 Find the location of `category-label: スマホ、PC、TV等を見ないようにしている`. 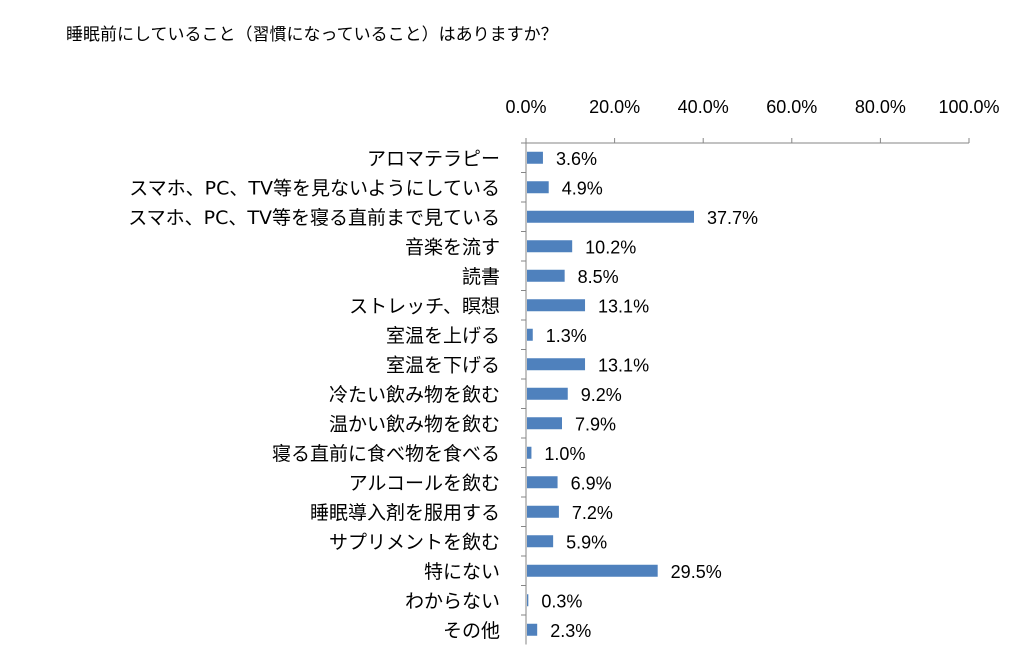

category-label: スマホ、PC、TV等を見ないようにしている is located at coordinates (314, 188).